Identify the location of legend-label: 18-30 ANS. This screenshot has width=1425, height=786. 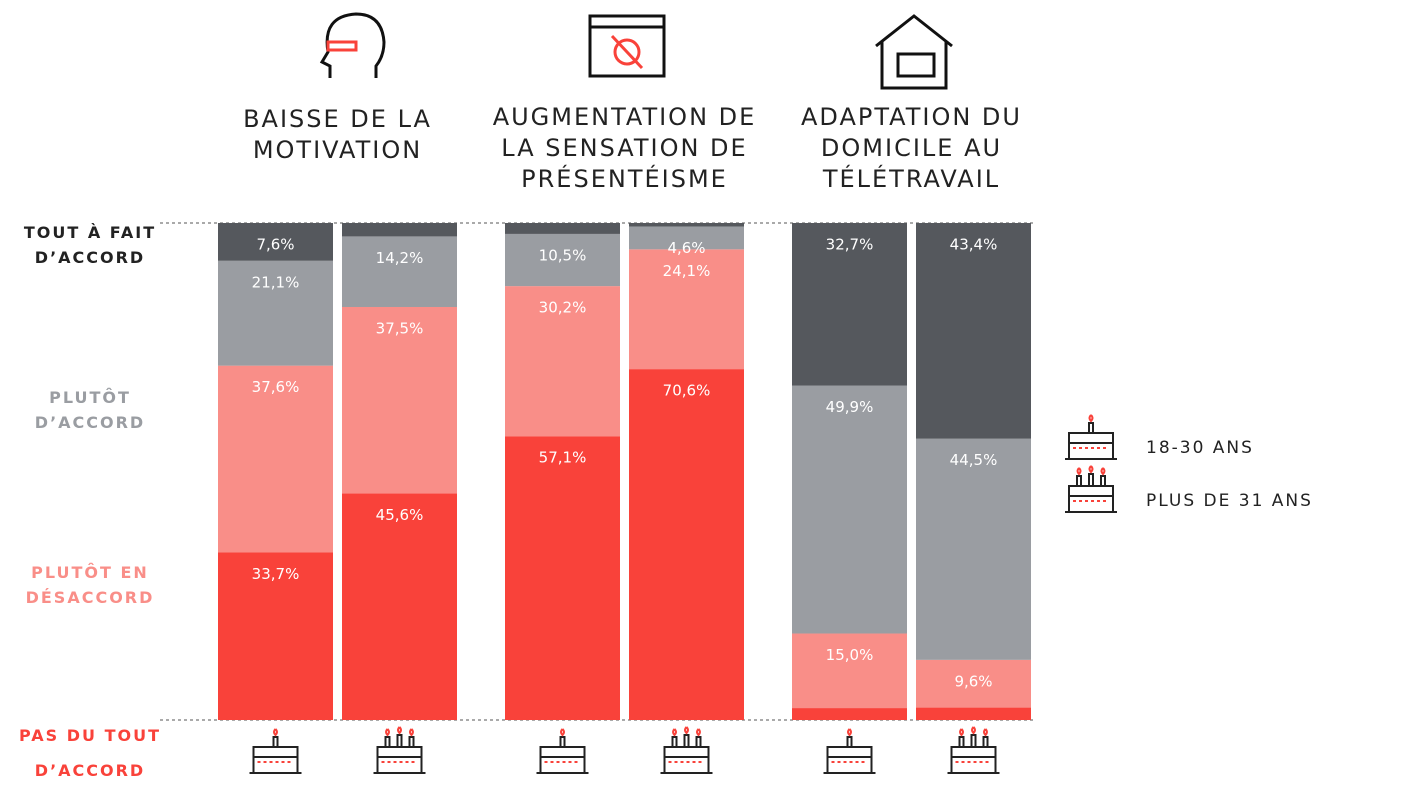
(1200, 448).